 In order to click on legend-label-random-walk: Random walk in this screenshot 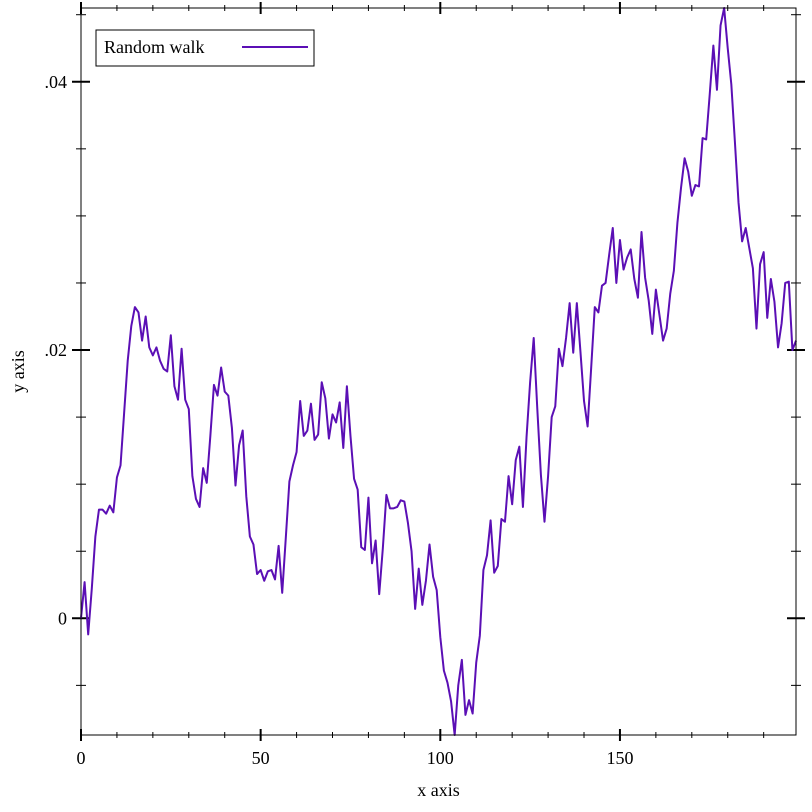, I will do `click(154, 47)`.